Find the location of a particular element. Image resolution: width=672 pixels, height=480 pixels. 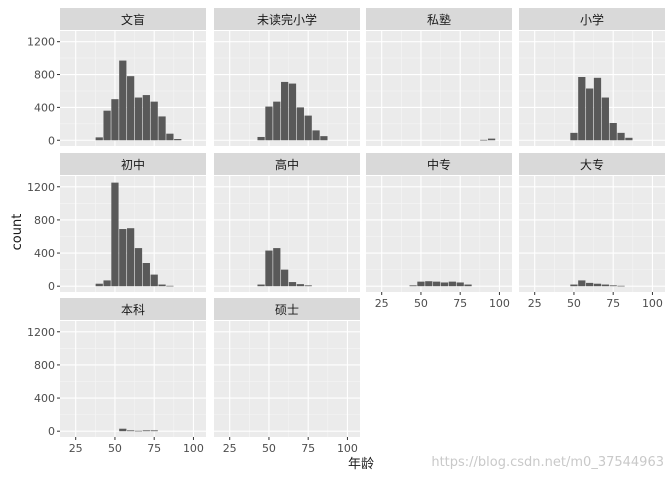

facet-2-title: 未读完小学 is located at coordinates (287, 19).